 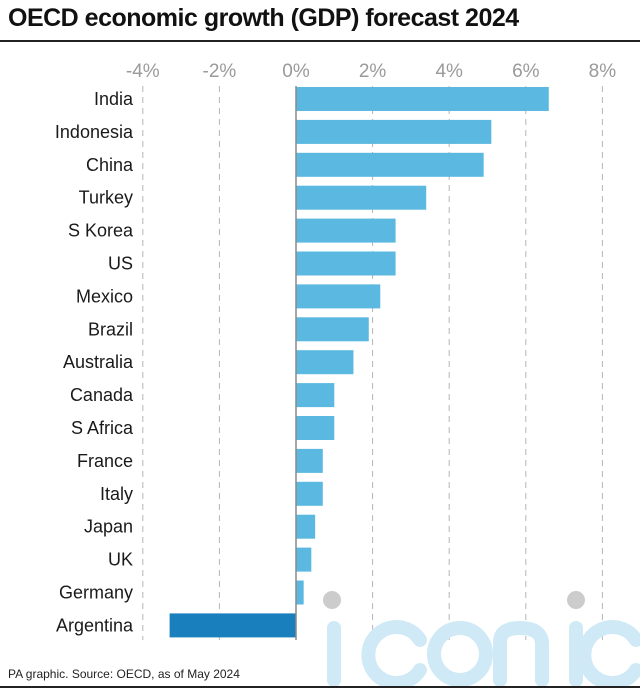 I want to click on x-tick-label: -2%, so click(x=220, y=71).